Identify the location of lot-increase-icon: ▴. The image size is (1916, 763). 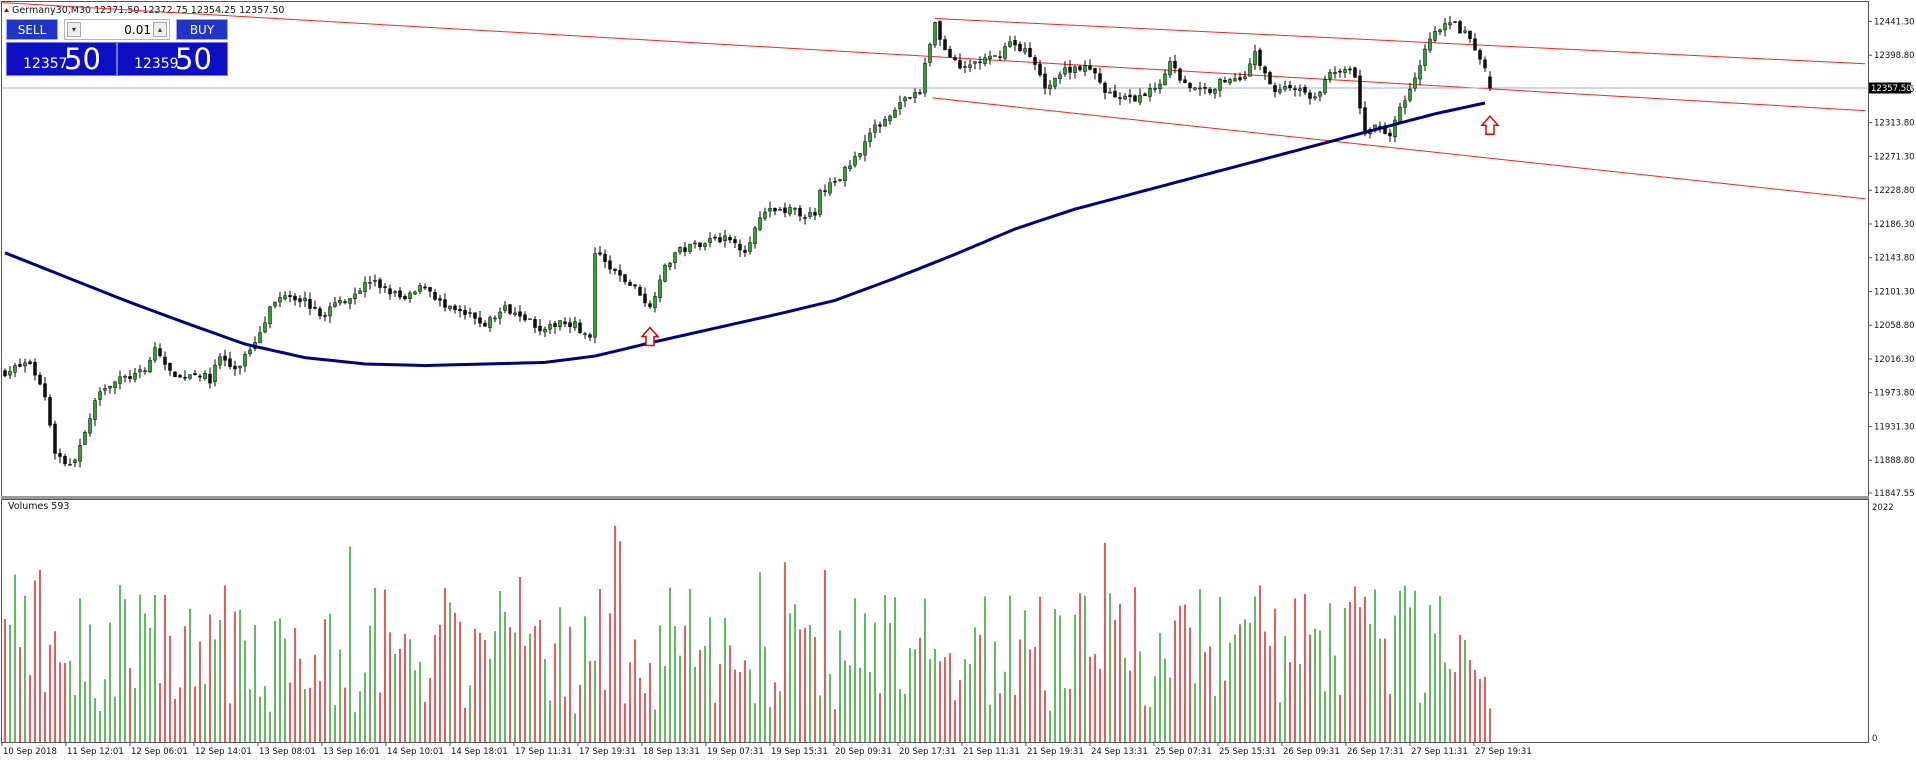
(160, 29).